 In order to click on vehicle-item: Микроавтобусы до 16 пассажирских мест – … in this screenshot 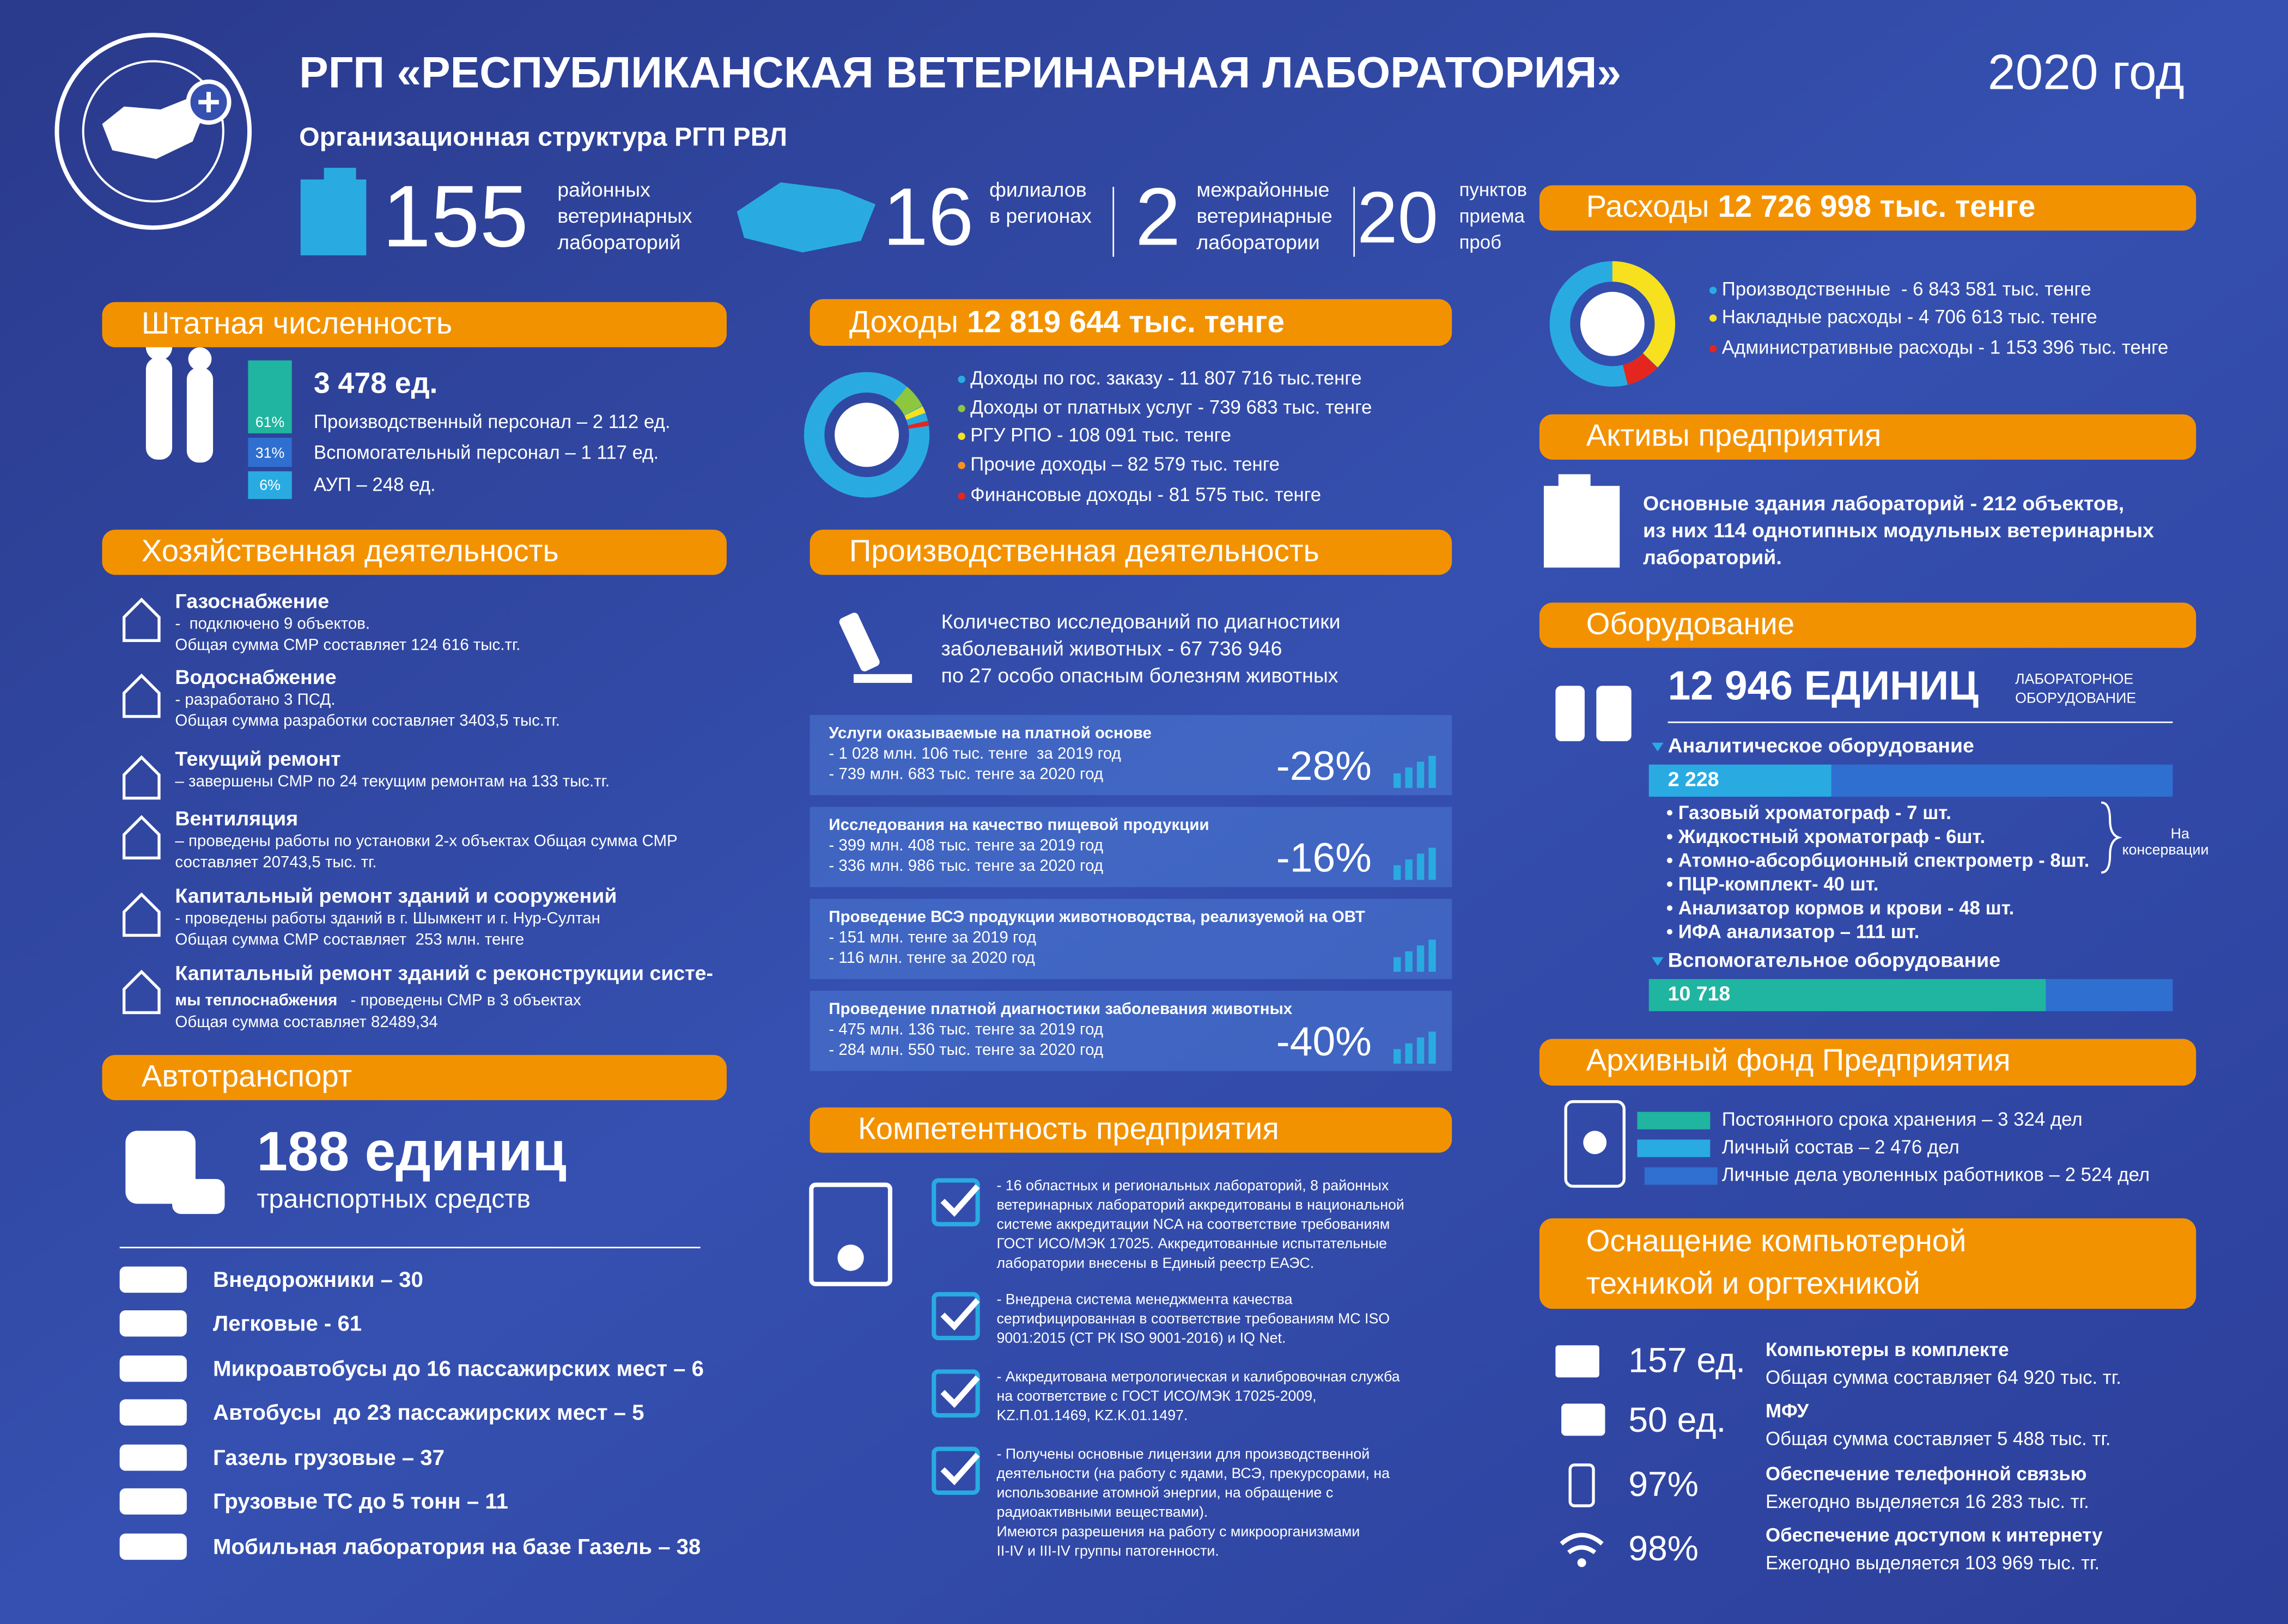, I will do `click(458, 1368)`.